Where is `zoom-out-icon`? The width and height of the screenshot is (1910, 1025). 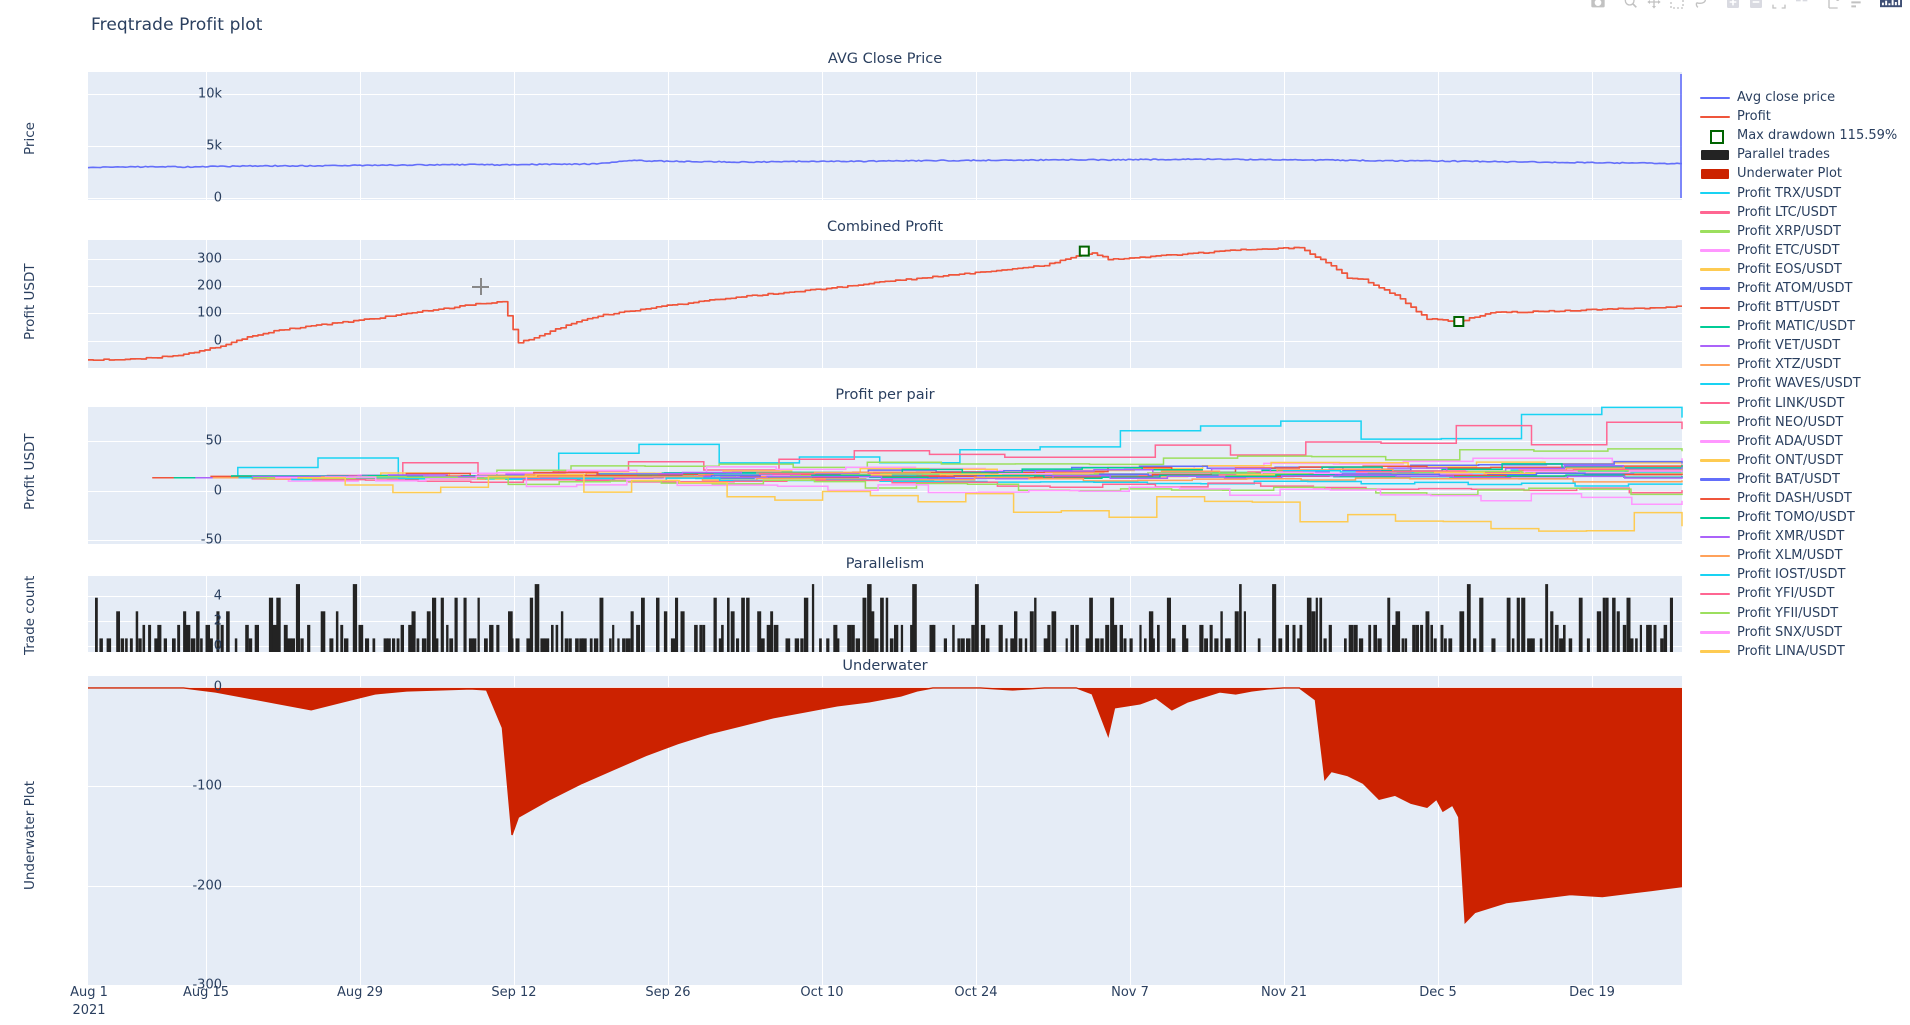
zoom-out-icon is located at coordinates (1756, 6).